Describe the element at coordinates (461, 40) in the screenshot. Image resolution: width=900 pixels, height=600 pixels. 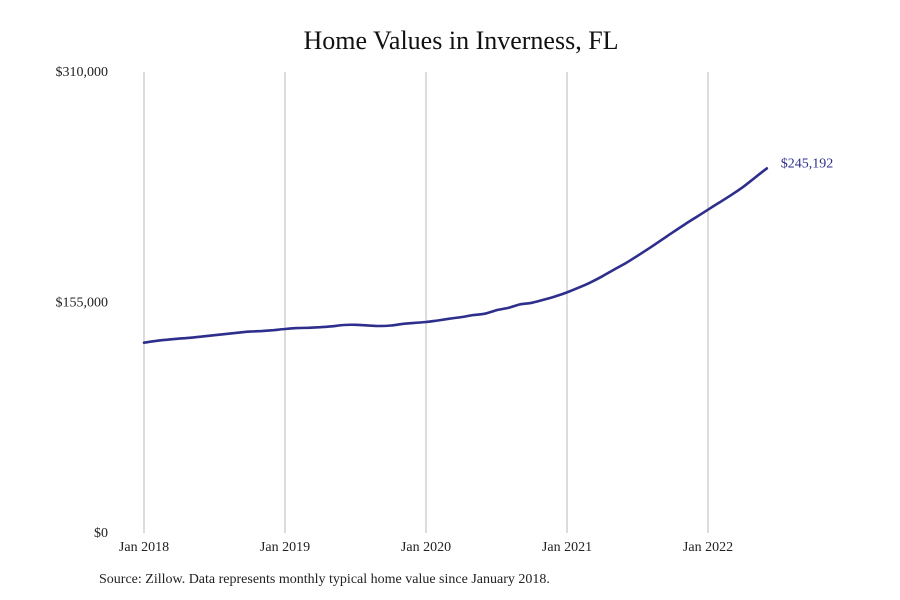
I see `chart-title: Home Values in Inverness, FL` at that location.